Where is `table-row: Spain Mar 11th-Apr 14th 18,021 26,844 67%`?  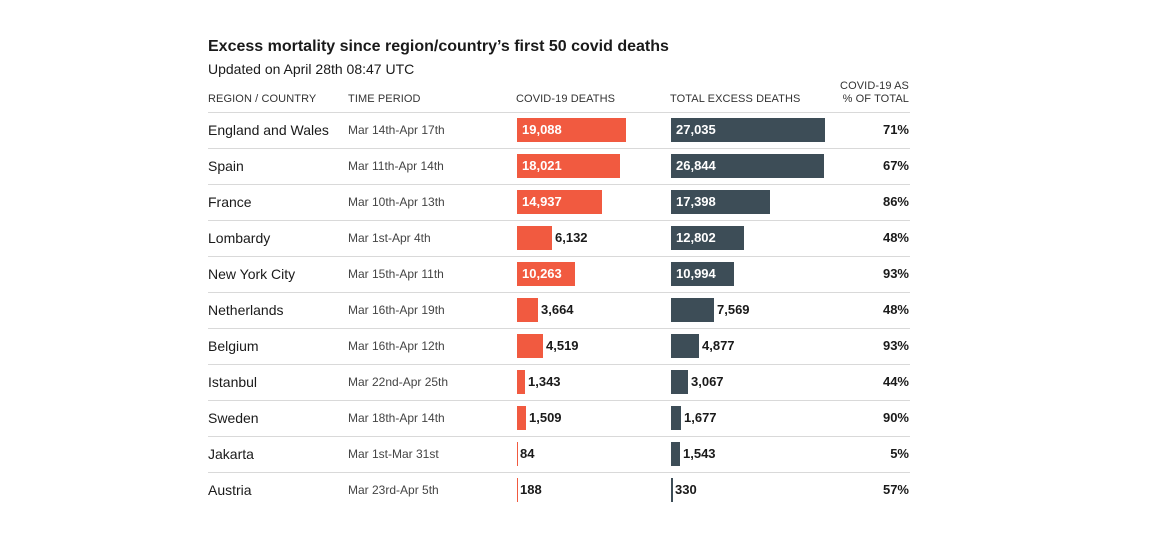 table-row: Spain Mar 11th-Apr 14th 18,021 26,844 67% is located at coordinates (559, 166).